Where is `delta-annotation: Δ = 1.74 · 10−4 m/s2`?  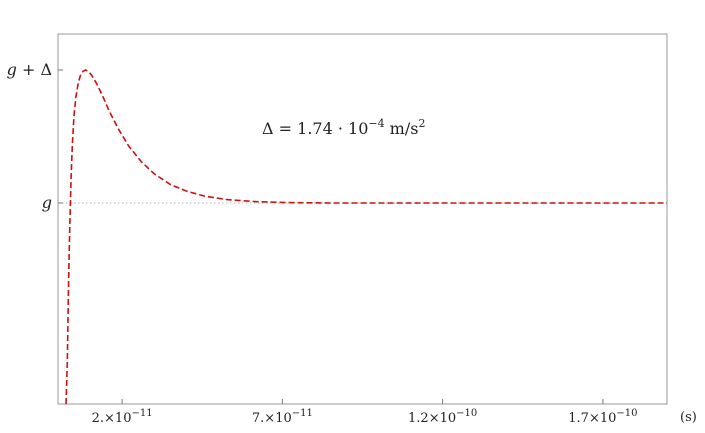
delta-annotation: Δ = 1.74 · 10−4 m/s2 is located at coordinates (343, 127).